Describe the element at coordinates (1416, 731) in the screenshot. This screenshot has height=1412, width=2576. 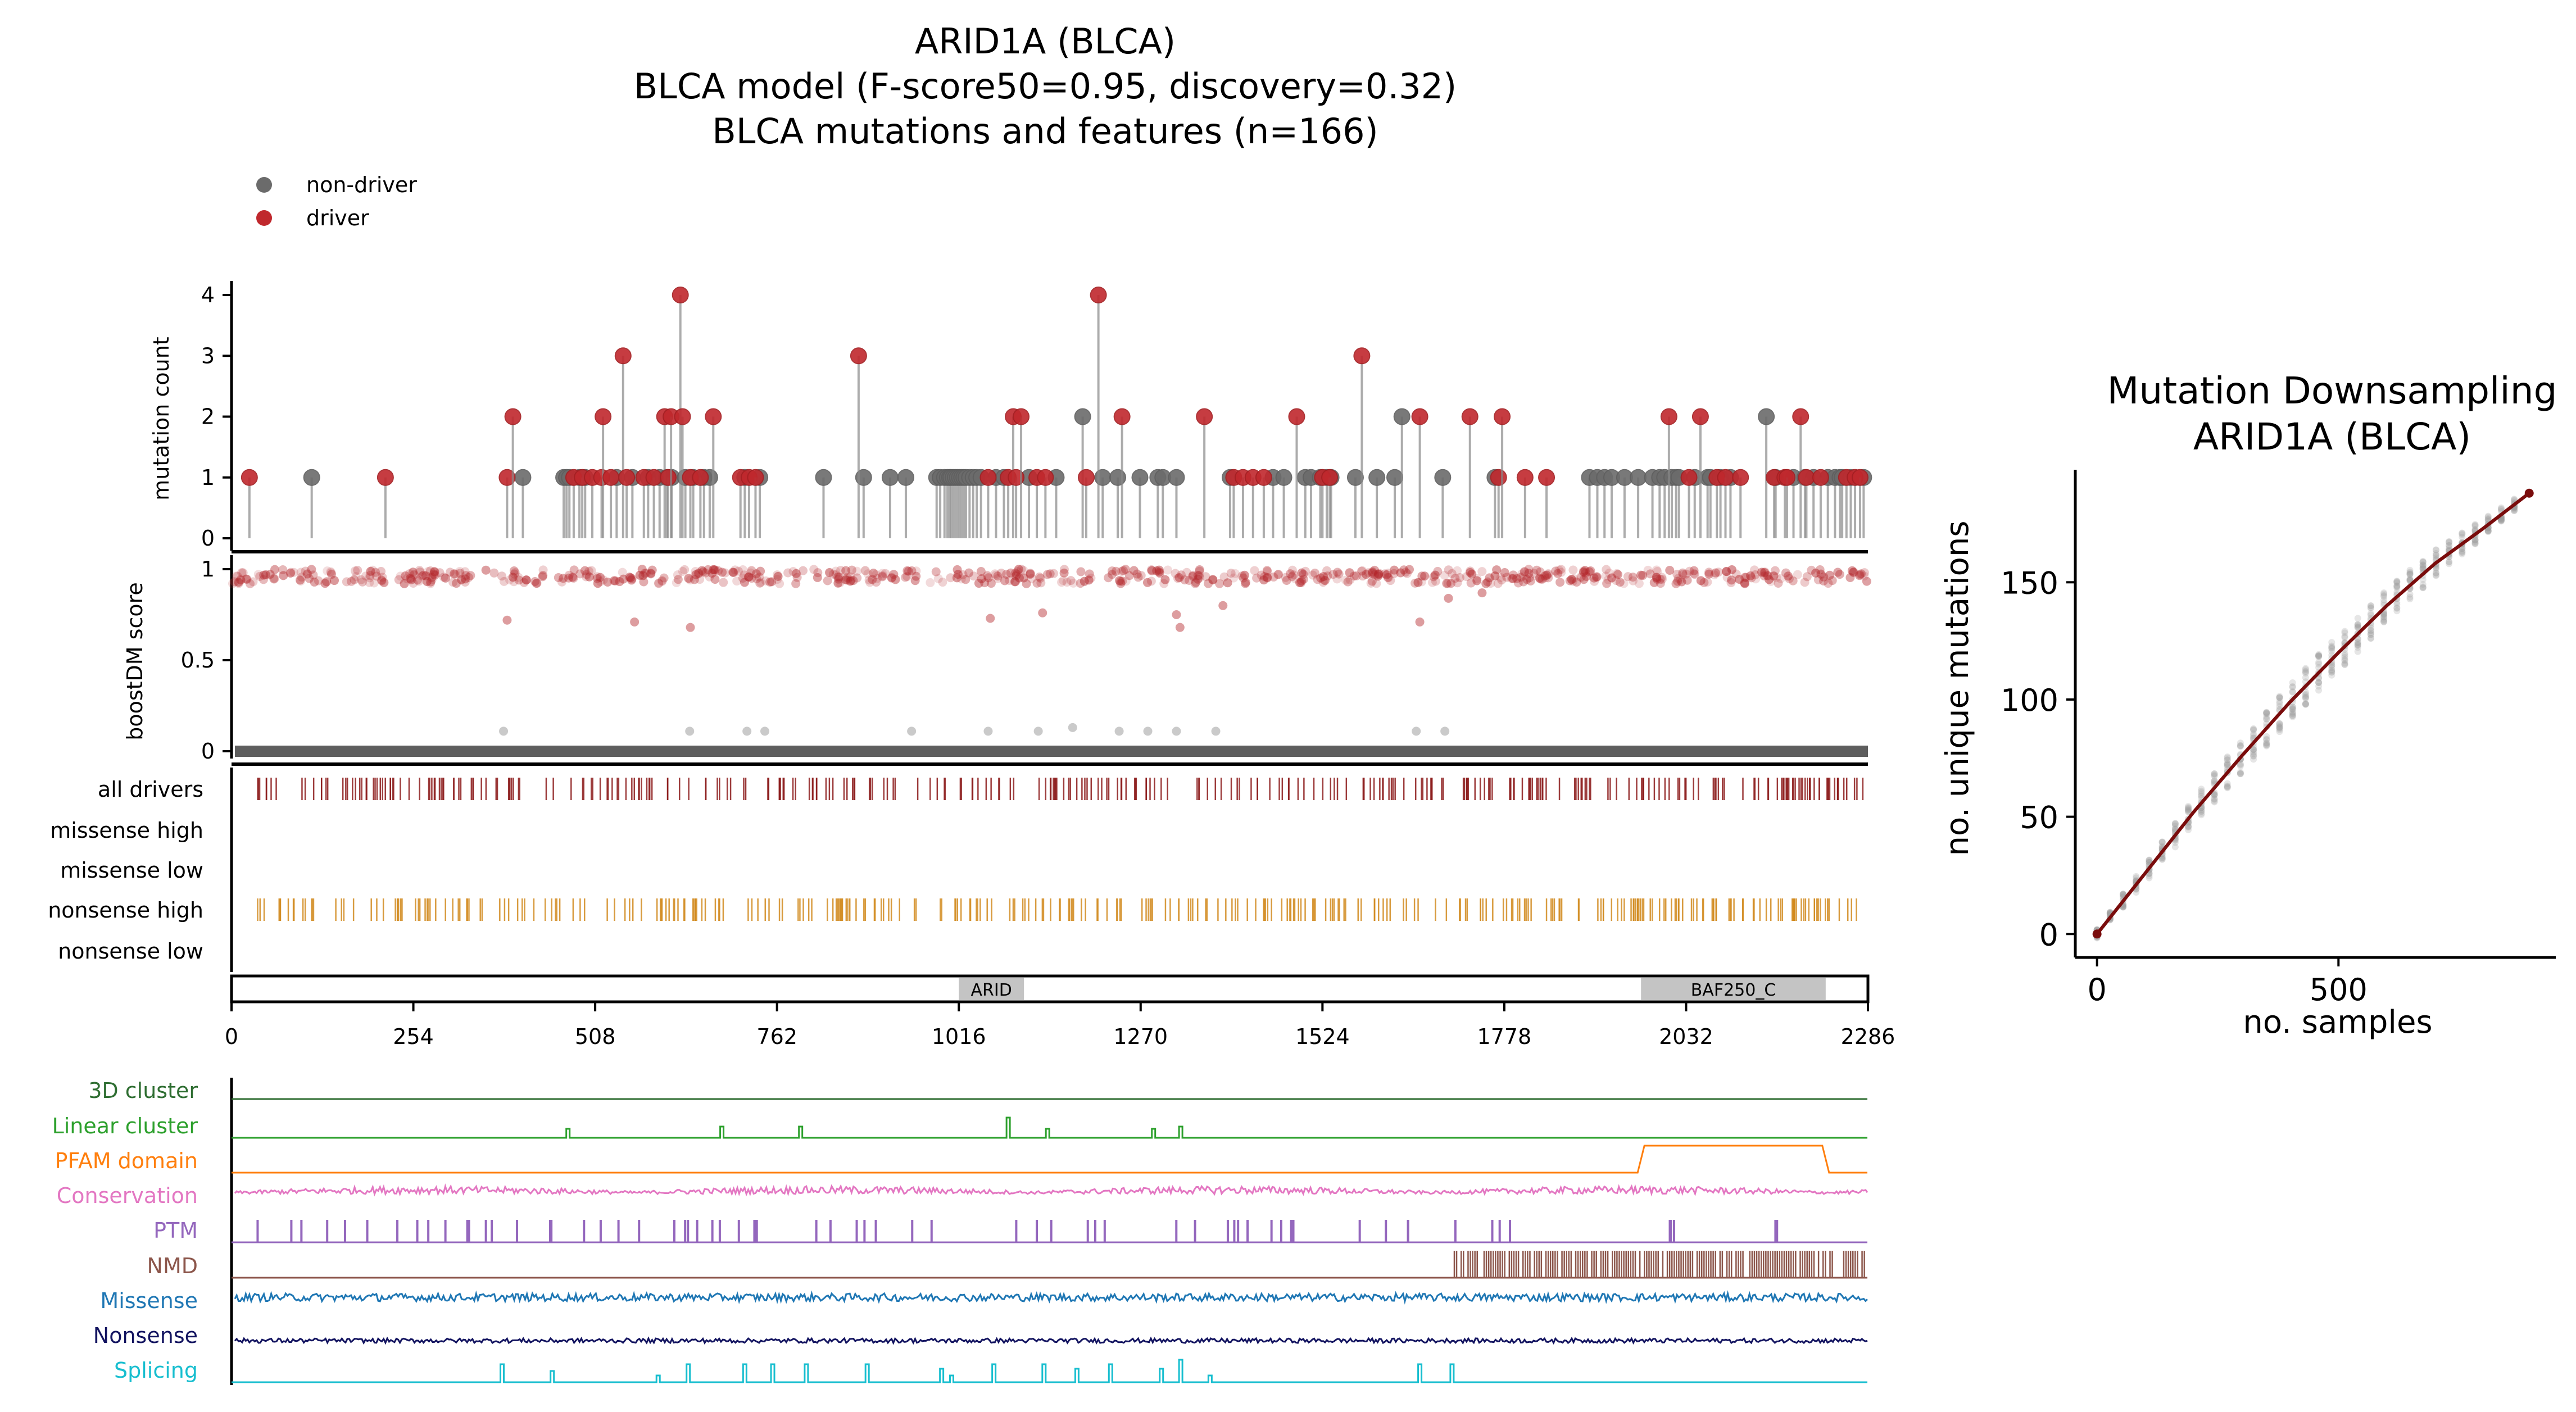
I see `boostdm-nondriver-point` at that location.